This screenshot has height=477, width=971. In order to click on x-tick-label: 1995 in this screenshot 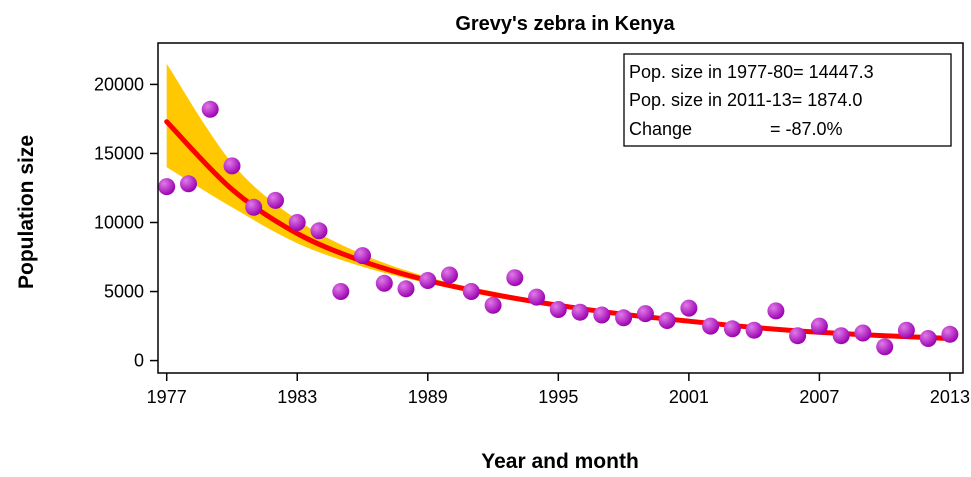, I will do `click(558, 397)`.